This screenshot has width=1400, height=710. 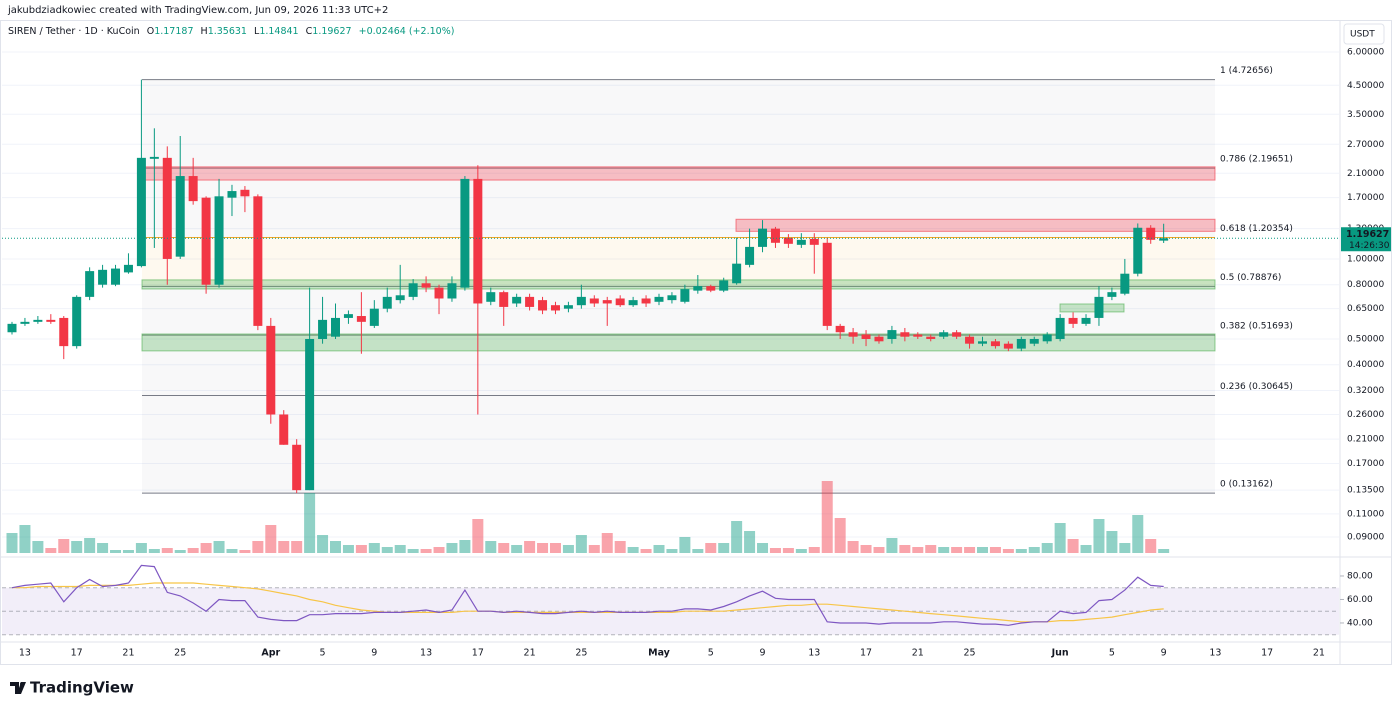 I want to click on fib-label: 0.618 (1.20354), so click(x=1256, y=229).